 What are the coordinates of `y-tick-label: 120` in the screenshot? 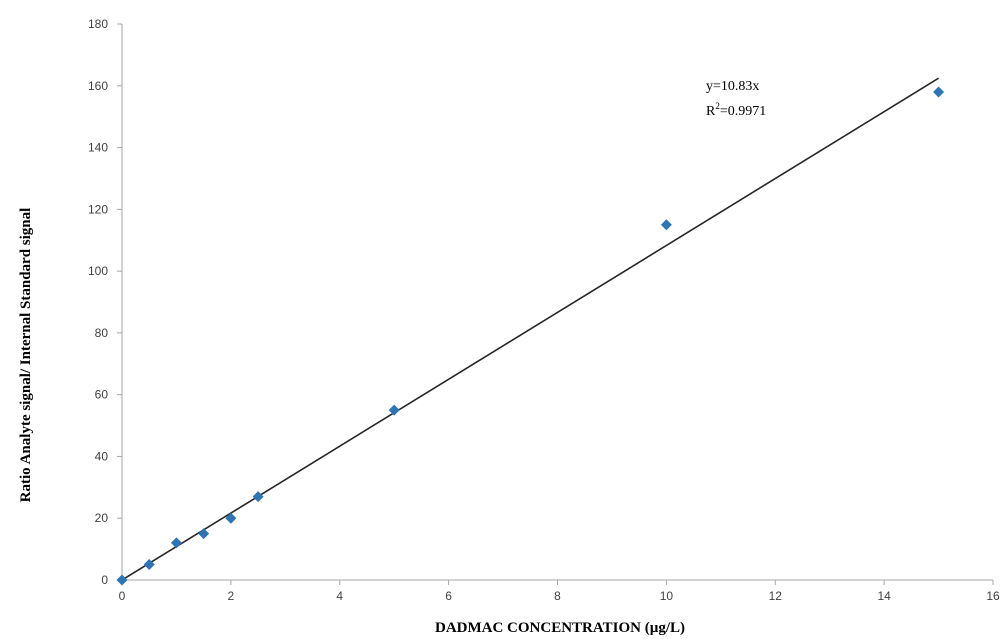 It's located at (98, 209).